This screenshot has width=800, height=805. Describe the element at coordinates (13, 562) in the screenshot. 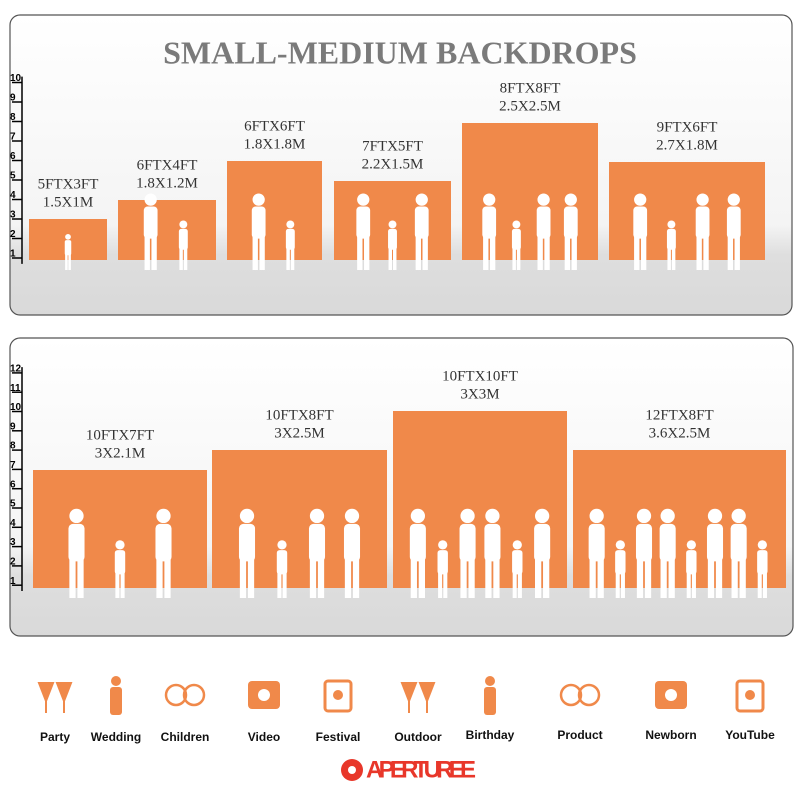

I see `ruler-label: 2` at that location.